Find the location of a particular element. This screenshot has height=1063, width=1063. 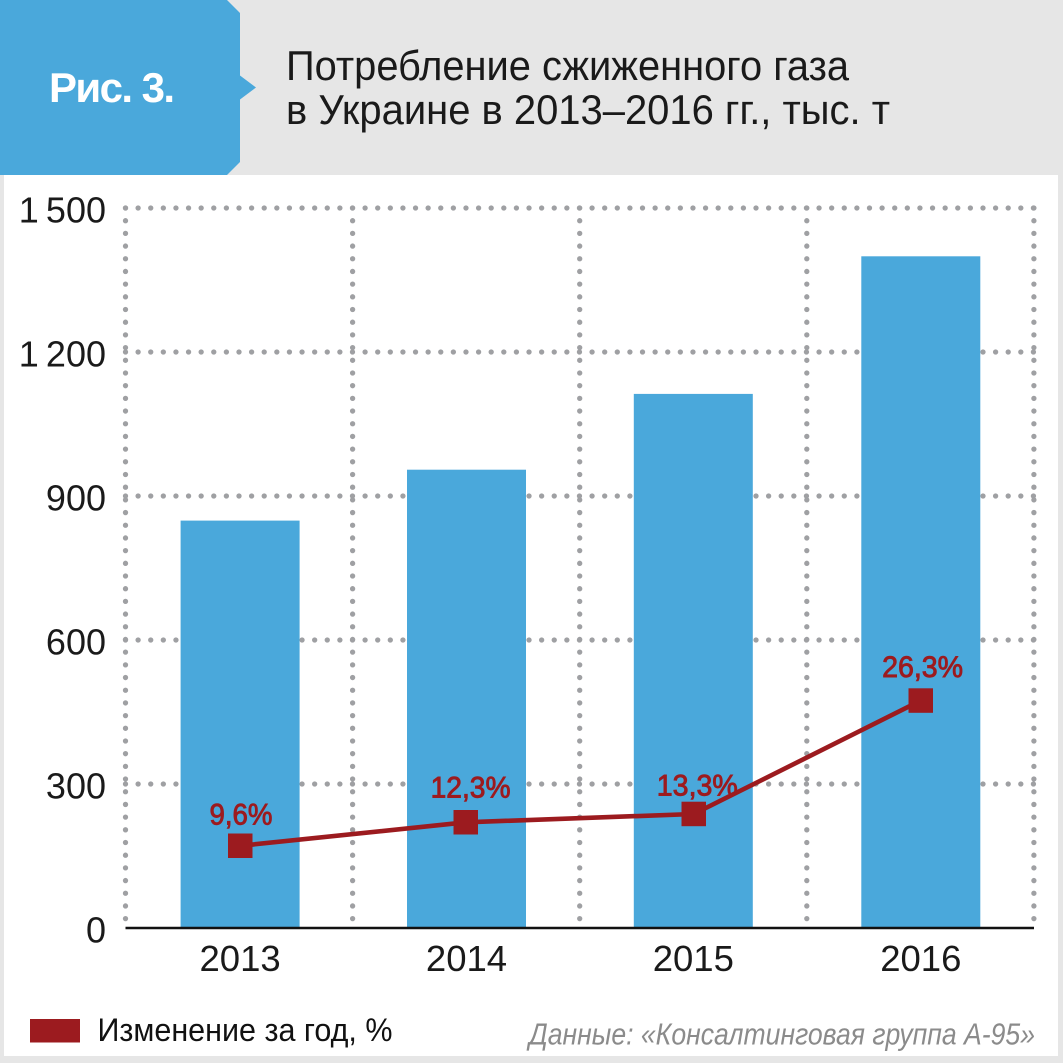

svg-text: Потребление сжиженного газа is located at coordinates (568, 65).